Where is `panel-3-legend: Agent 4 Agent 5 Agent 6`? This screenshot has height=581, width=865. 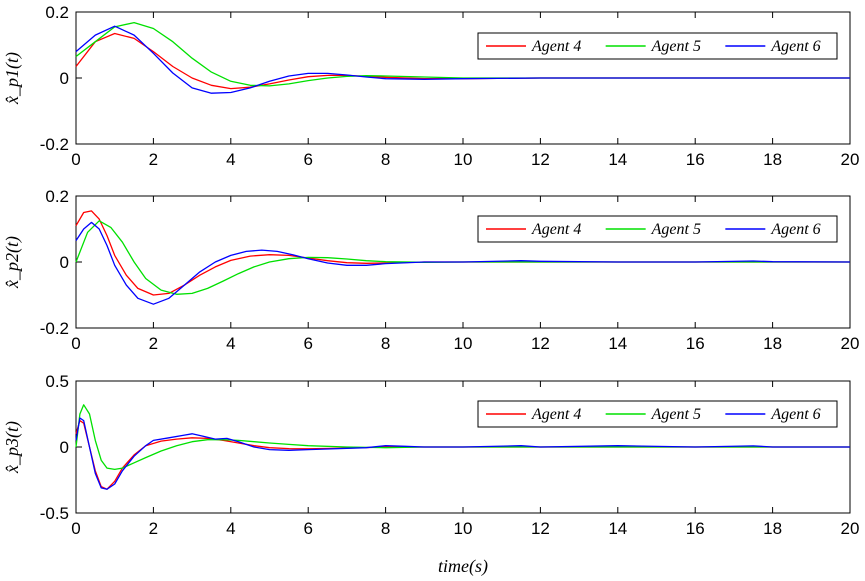 panel-3-legend: Agent 4 Agent 5 Agent 6 is located at coordinates (657, 414).